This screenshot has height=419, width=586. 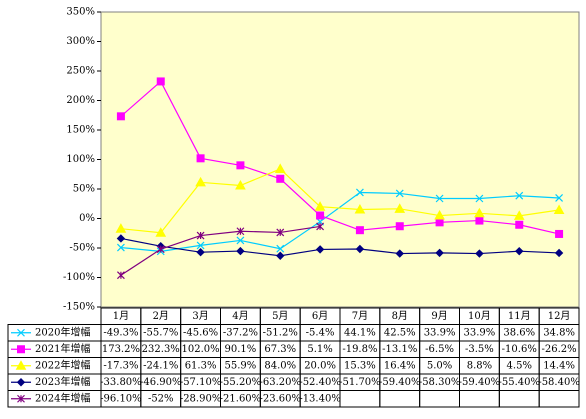 What do you see at coordinates (400, 365) in the screenshot?
I see `table-value: 16.4%` at bounding box center [400, 365].